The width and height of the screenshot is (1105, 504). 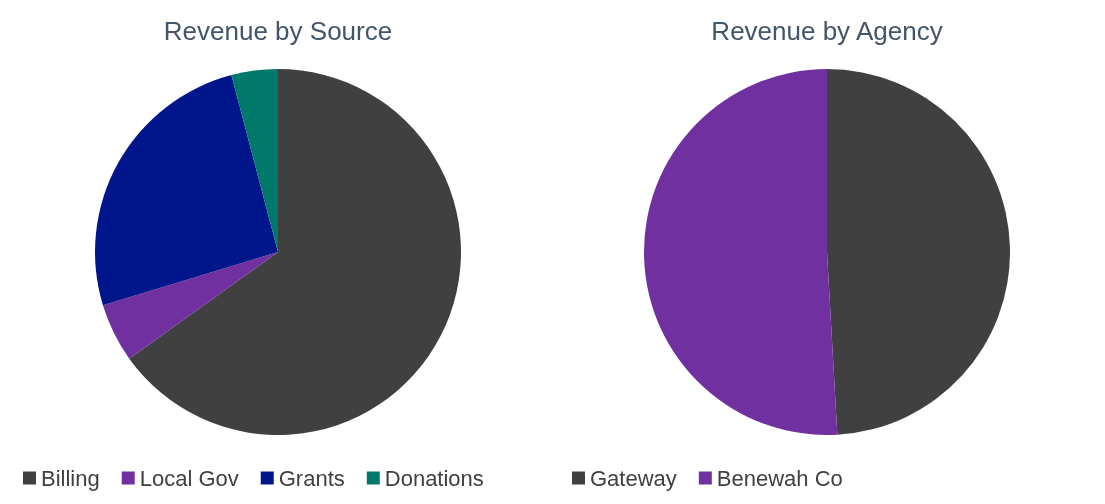 What do you see at coordinates (633, 478) in the screenshot?
I see `legend-label: Gateway` at bounding box center [633, 478].